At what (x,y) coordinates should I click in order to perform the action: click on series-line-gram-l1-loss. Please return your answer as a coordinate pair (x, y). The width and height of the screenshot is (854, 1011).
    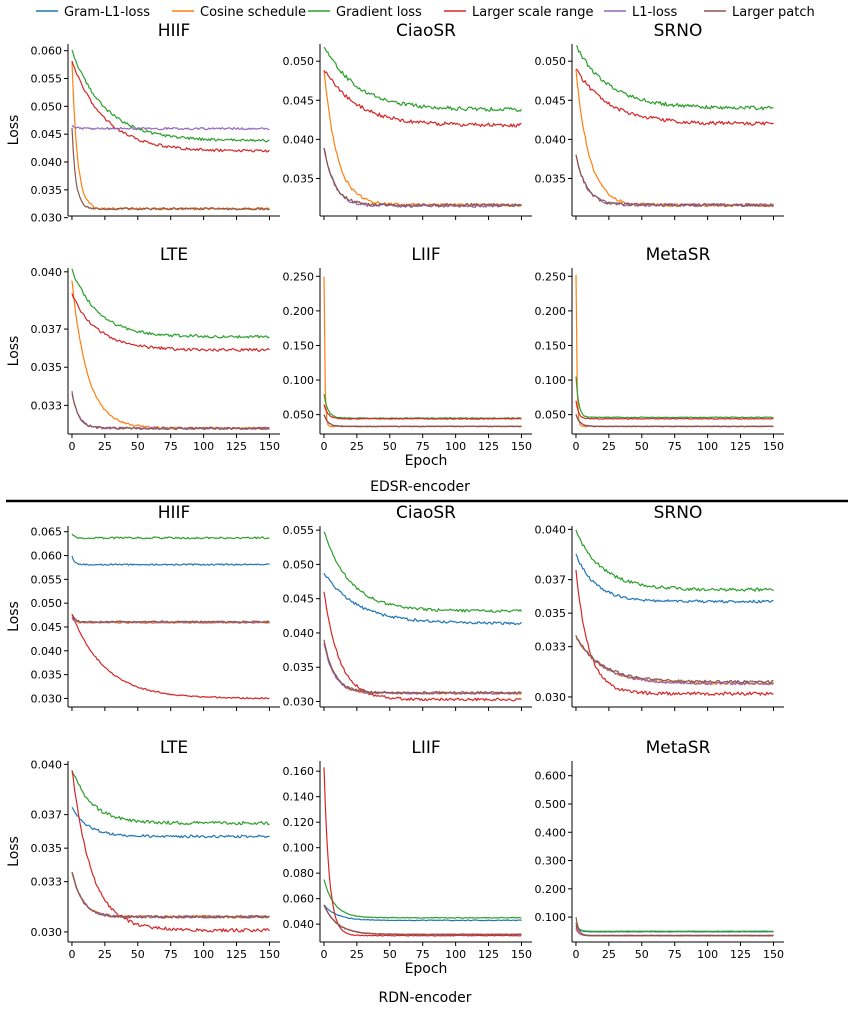
    Looking at the image, I should click on (422, 599).